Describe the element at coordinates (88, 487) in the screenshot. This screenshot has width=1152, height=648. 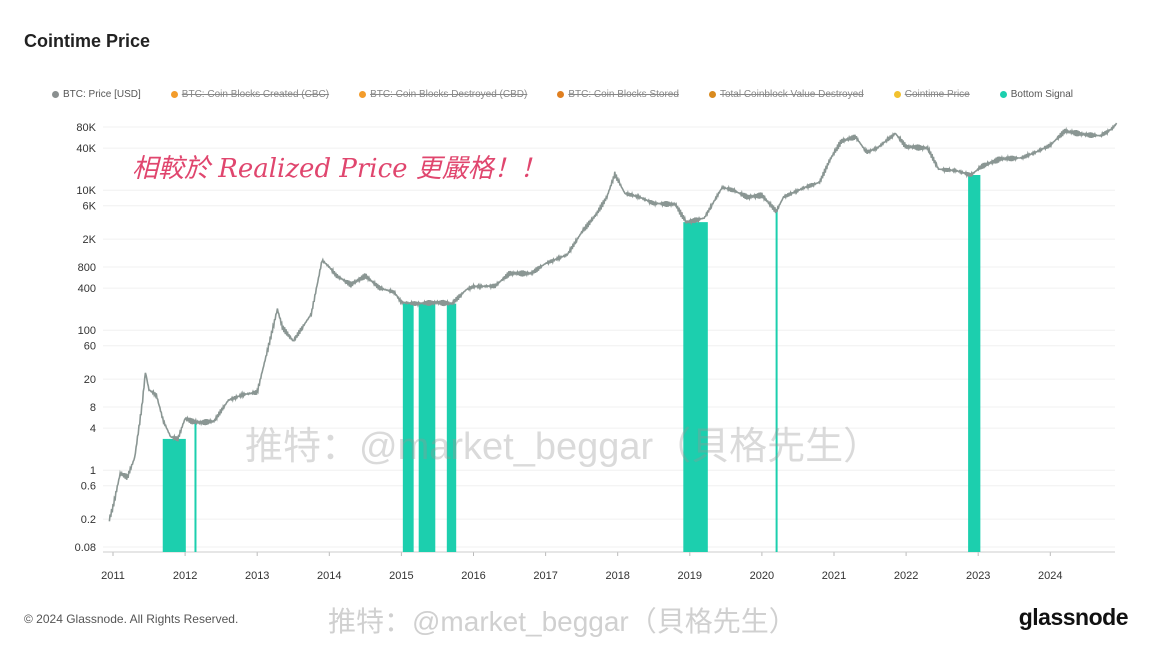
I see `y-tick-label: 0.6` at that location.